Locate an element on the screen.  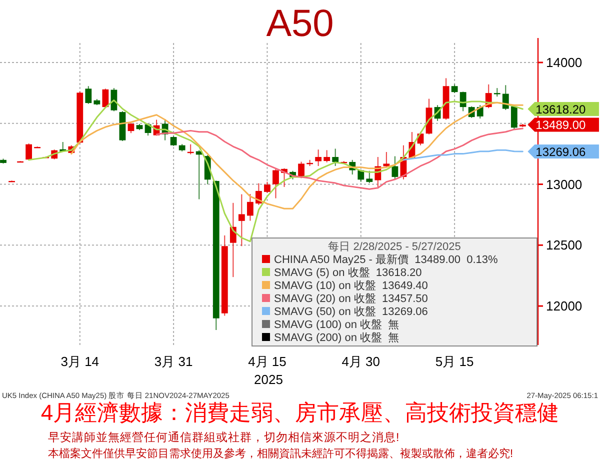
legend-title: 每日 2/28/2025 - 5/27/2025 is located at coordinates (394, 247).